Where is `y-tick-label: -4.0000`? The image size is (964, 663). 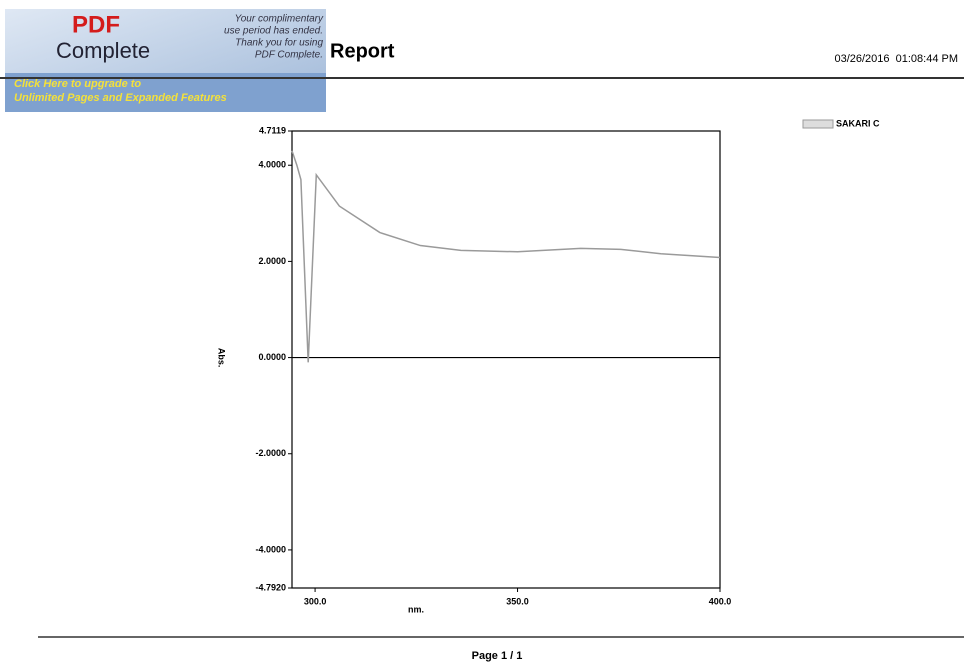 y-tick-label: -4.0000 is located at coordinates (270, 549).